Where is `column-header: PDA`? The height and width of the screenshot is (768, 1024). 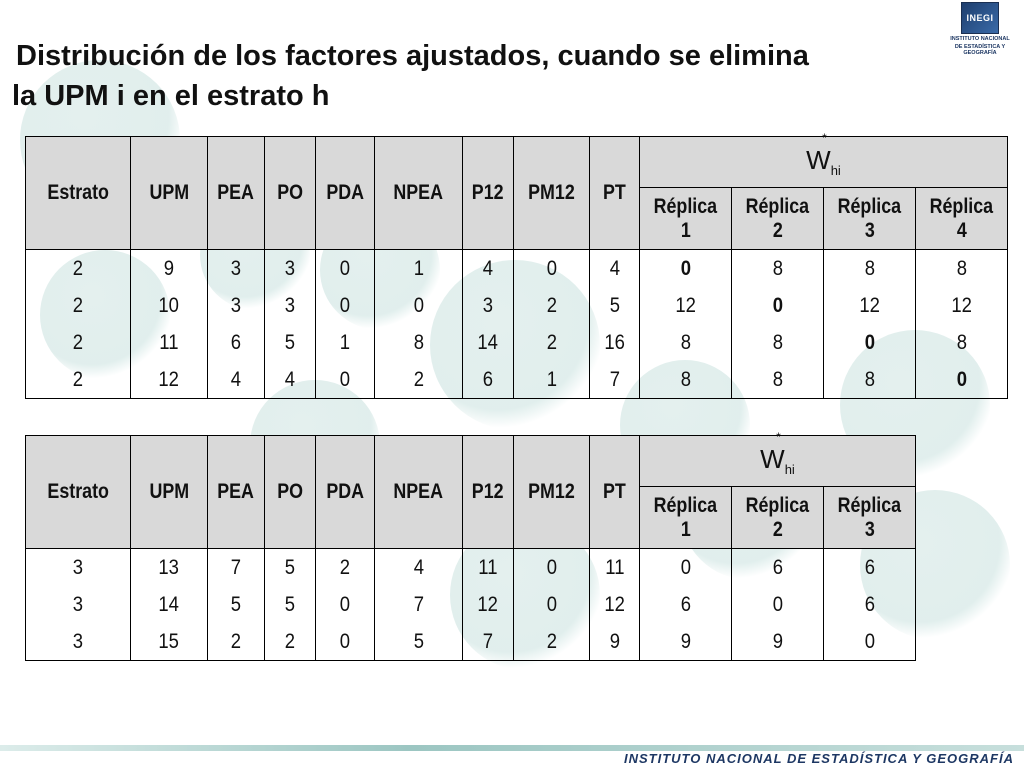 column-header: PDA is located at coordinates (345, 492).